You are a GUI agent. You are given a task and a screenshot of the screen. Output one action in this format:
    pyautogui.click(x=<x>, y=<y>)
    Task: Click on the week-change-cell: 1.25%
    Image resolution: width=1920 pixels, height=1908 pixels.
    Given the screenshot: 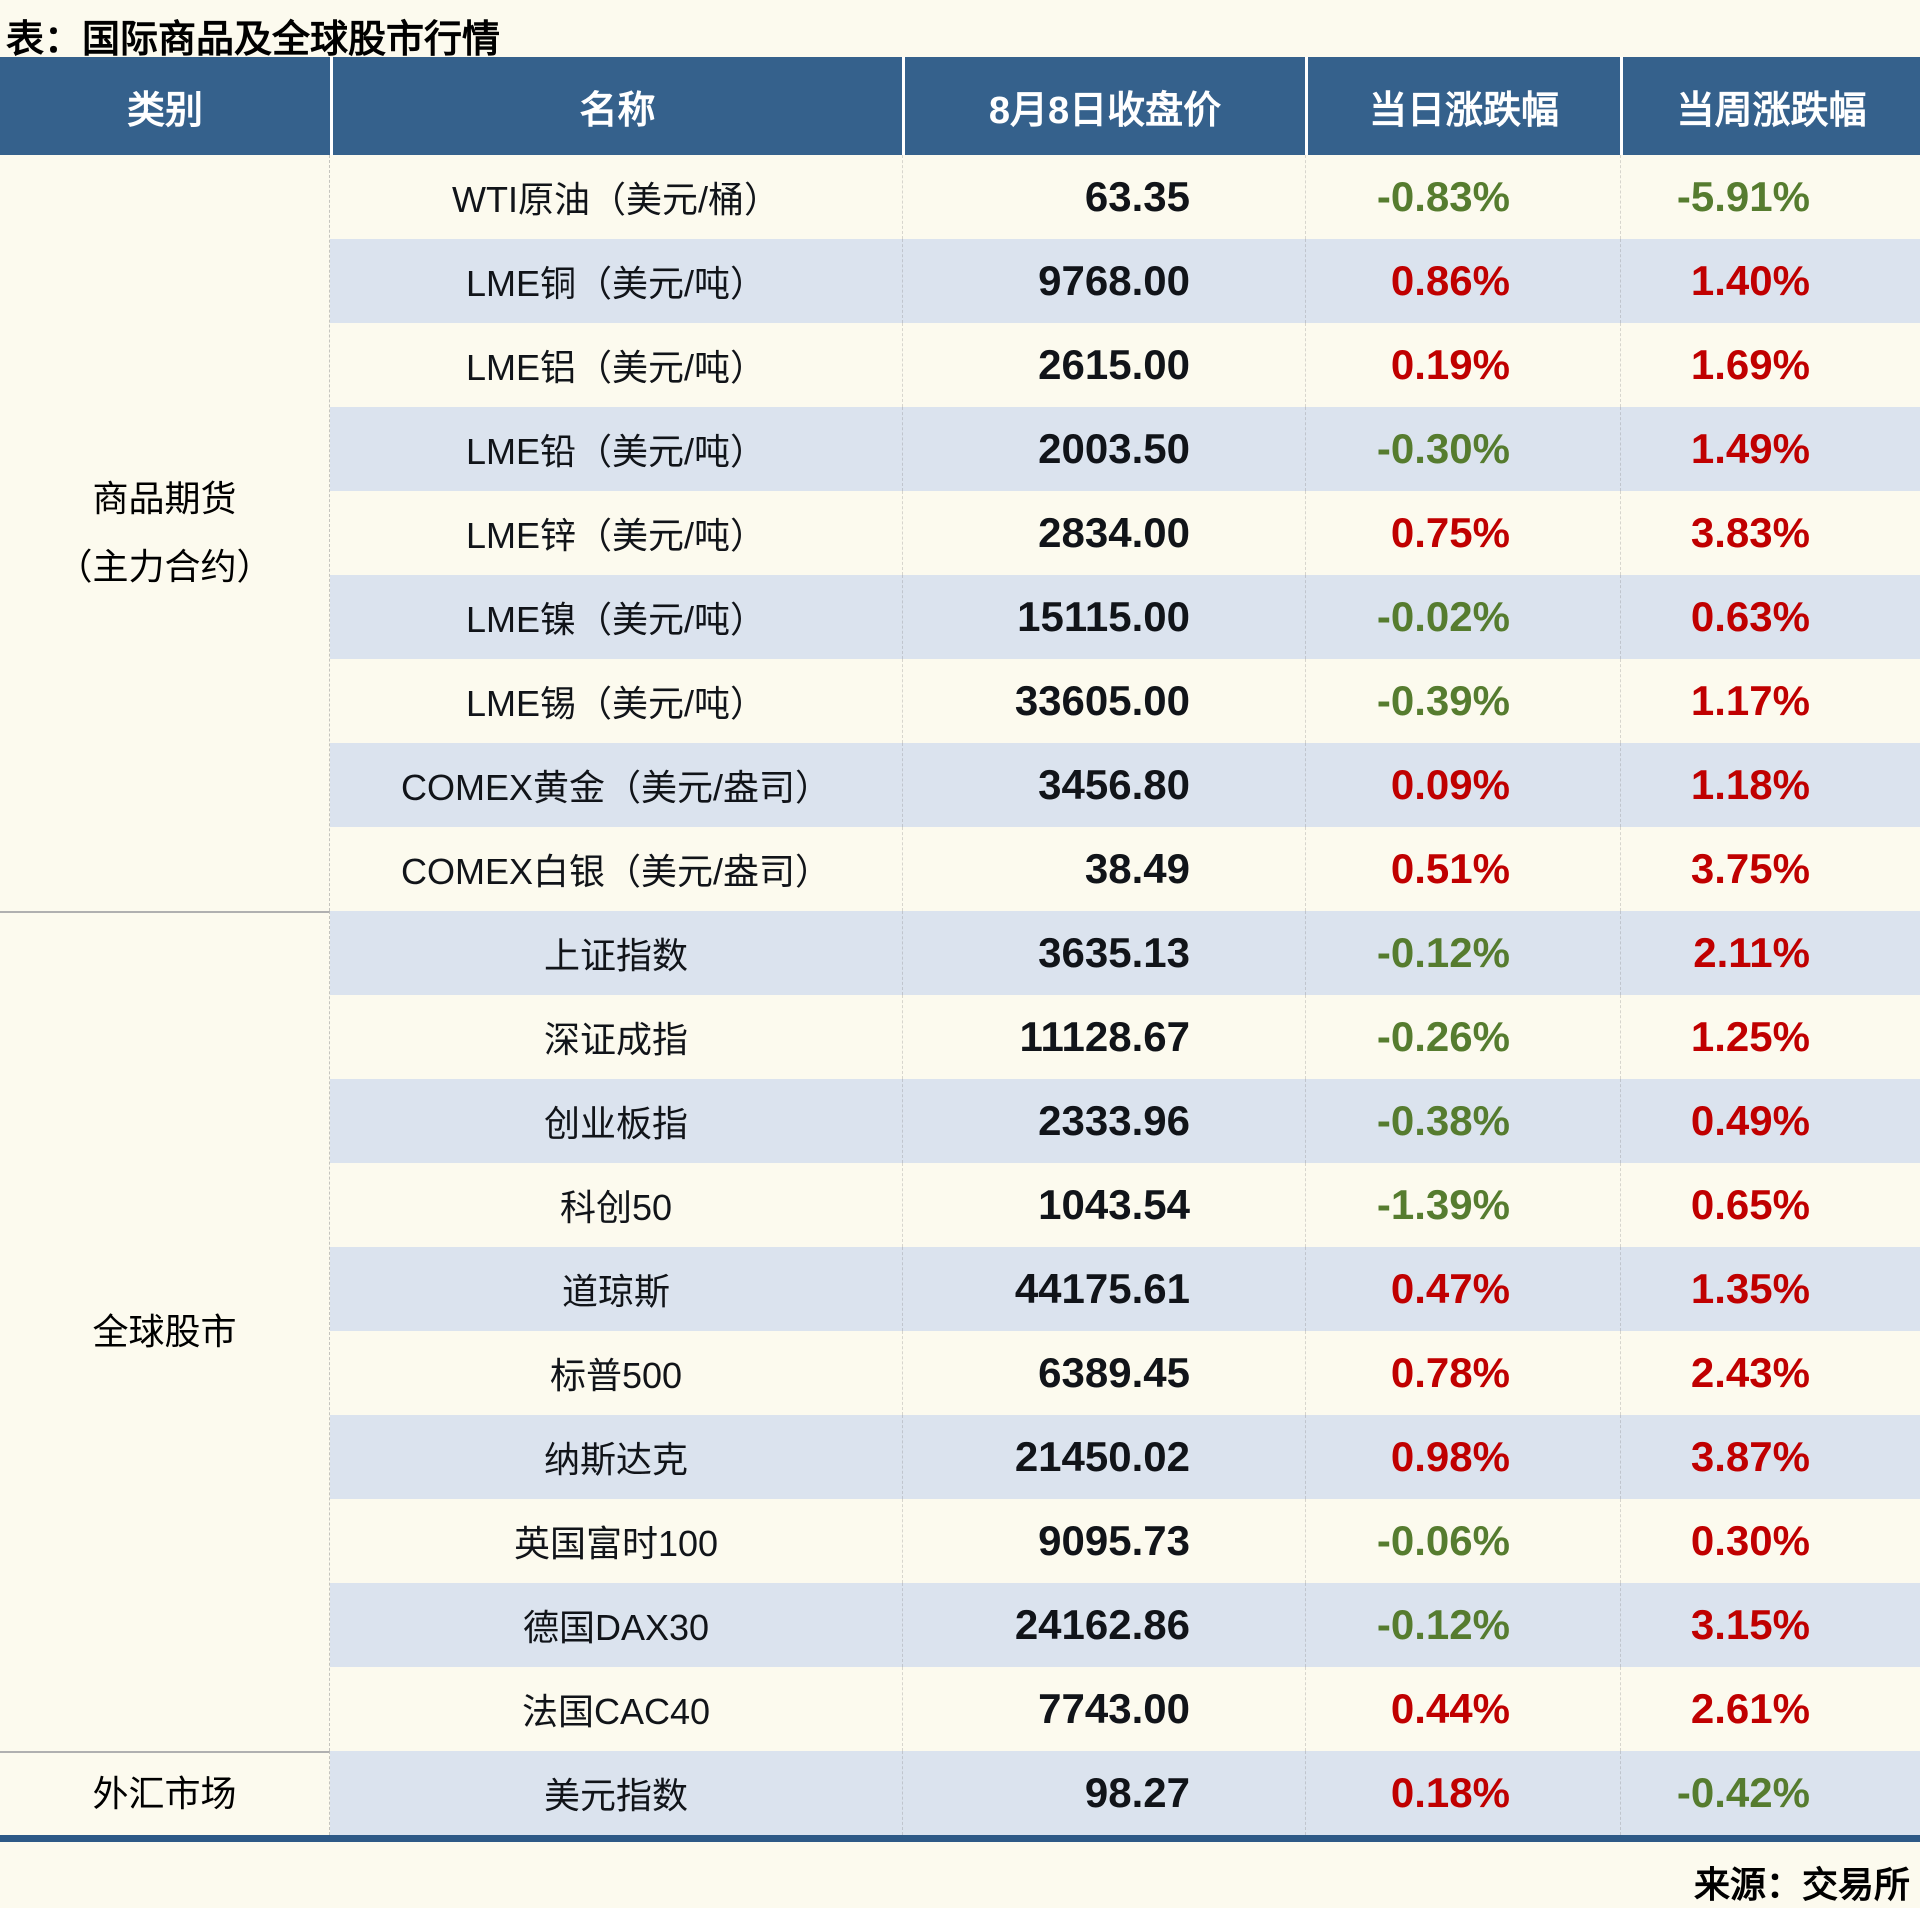 What is the action you would take?
    pyautogui.click(x=1770, y=1037)
    